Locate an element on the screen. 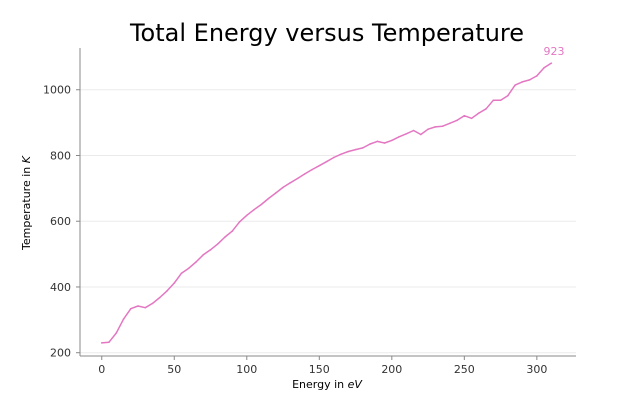  x-tick-label-100: 100 is located at coordinates (246, 369).